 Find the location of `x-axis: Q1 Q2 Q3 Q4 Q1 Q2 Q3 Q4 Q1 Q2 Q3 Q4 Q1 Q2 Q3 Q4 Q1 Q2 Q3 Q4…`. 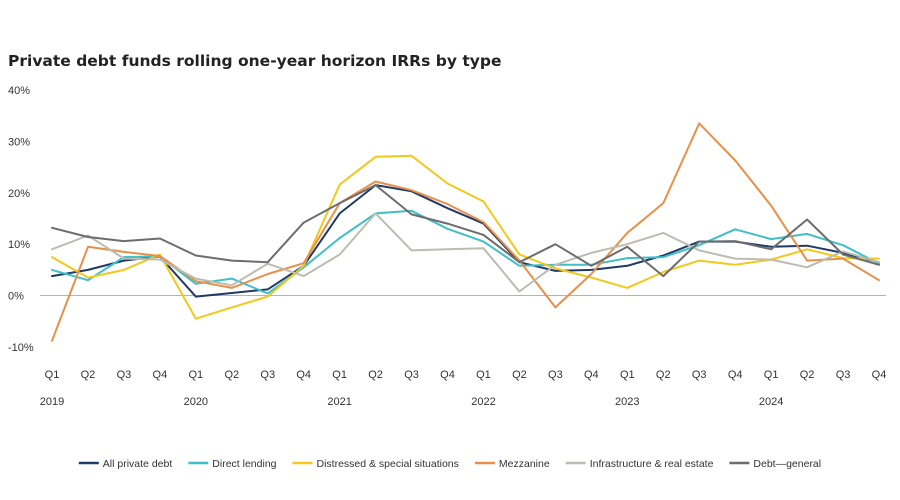

x-axis: Q1 Q2 Q3 Q4 Q1 Q2 Q3 Q4 Q1 Q2 Q3 Q4 Q1 Q2 Q3 Q4 Q1 Q2 Q3 Q4… is located at coordinates (463, 388).